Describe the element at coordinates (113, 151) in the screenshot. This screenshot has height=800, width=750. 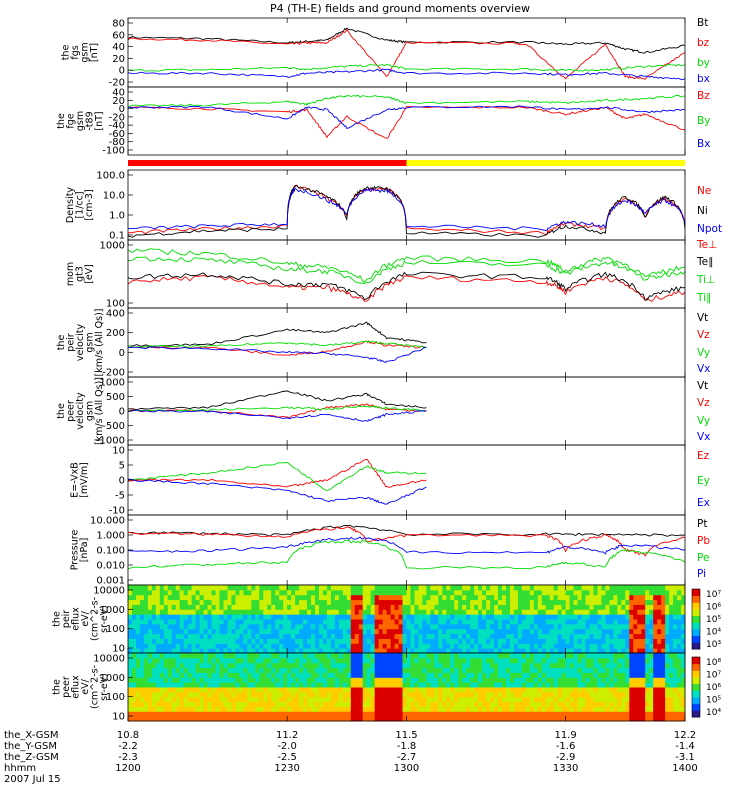
I see `y-tick-label: -100` at that location.